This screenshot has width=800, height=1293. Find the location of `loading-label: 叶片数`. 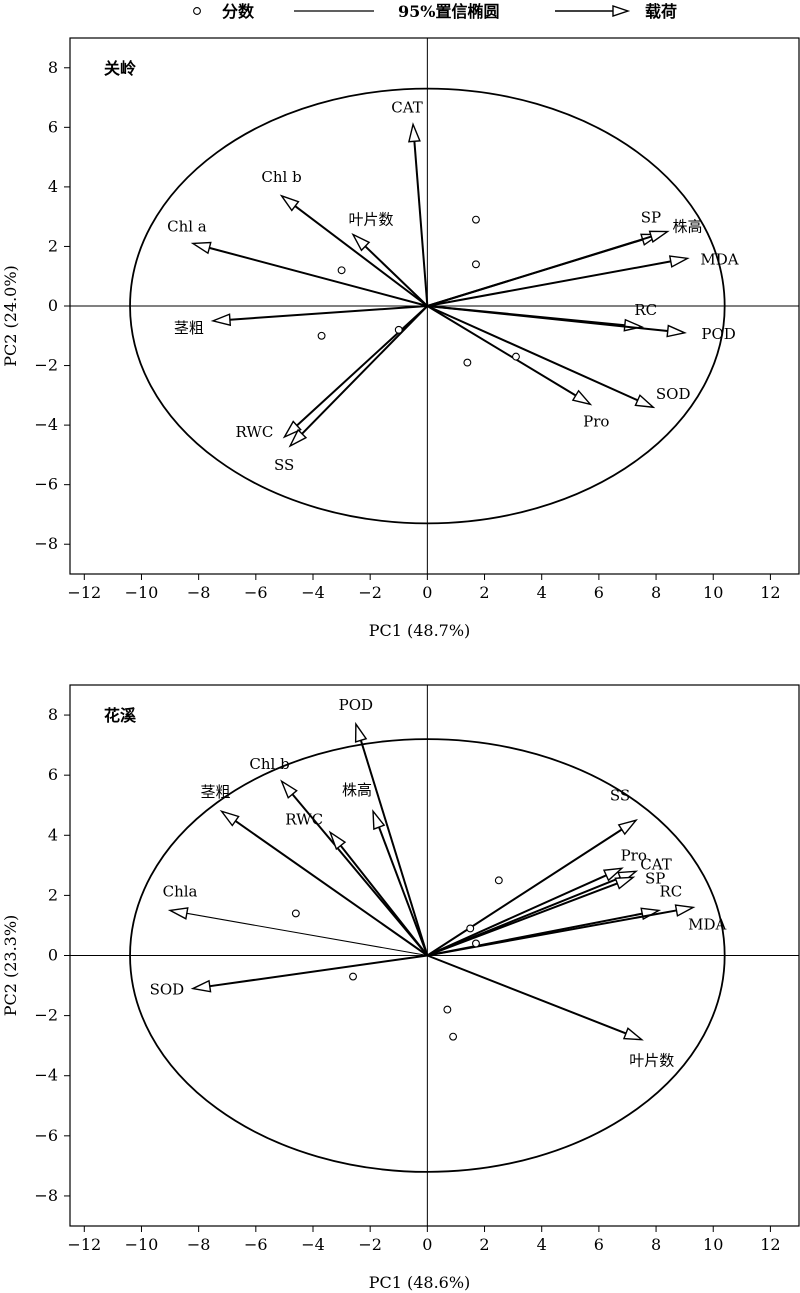

loading-label: 叶片数 is located at coordinates (651, 1061).